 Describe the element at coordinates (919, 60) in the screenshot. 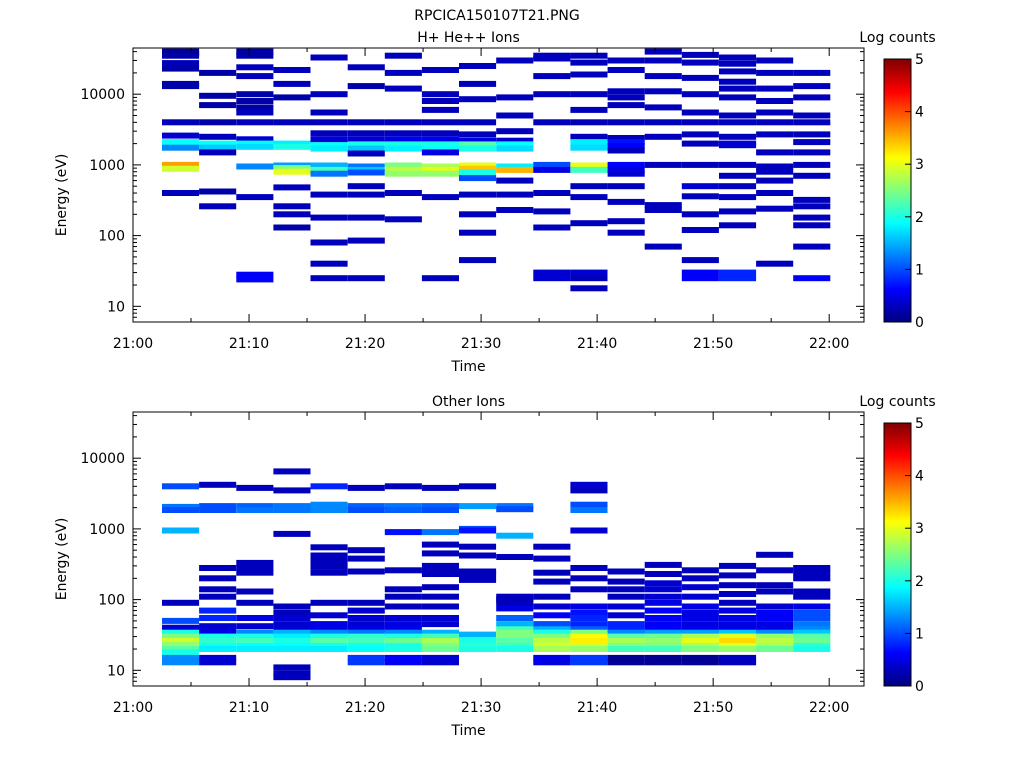

I see `colorbar-tick-label: 5` at that location.